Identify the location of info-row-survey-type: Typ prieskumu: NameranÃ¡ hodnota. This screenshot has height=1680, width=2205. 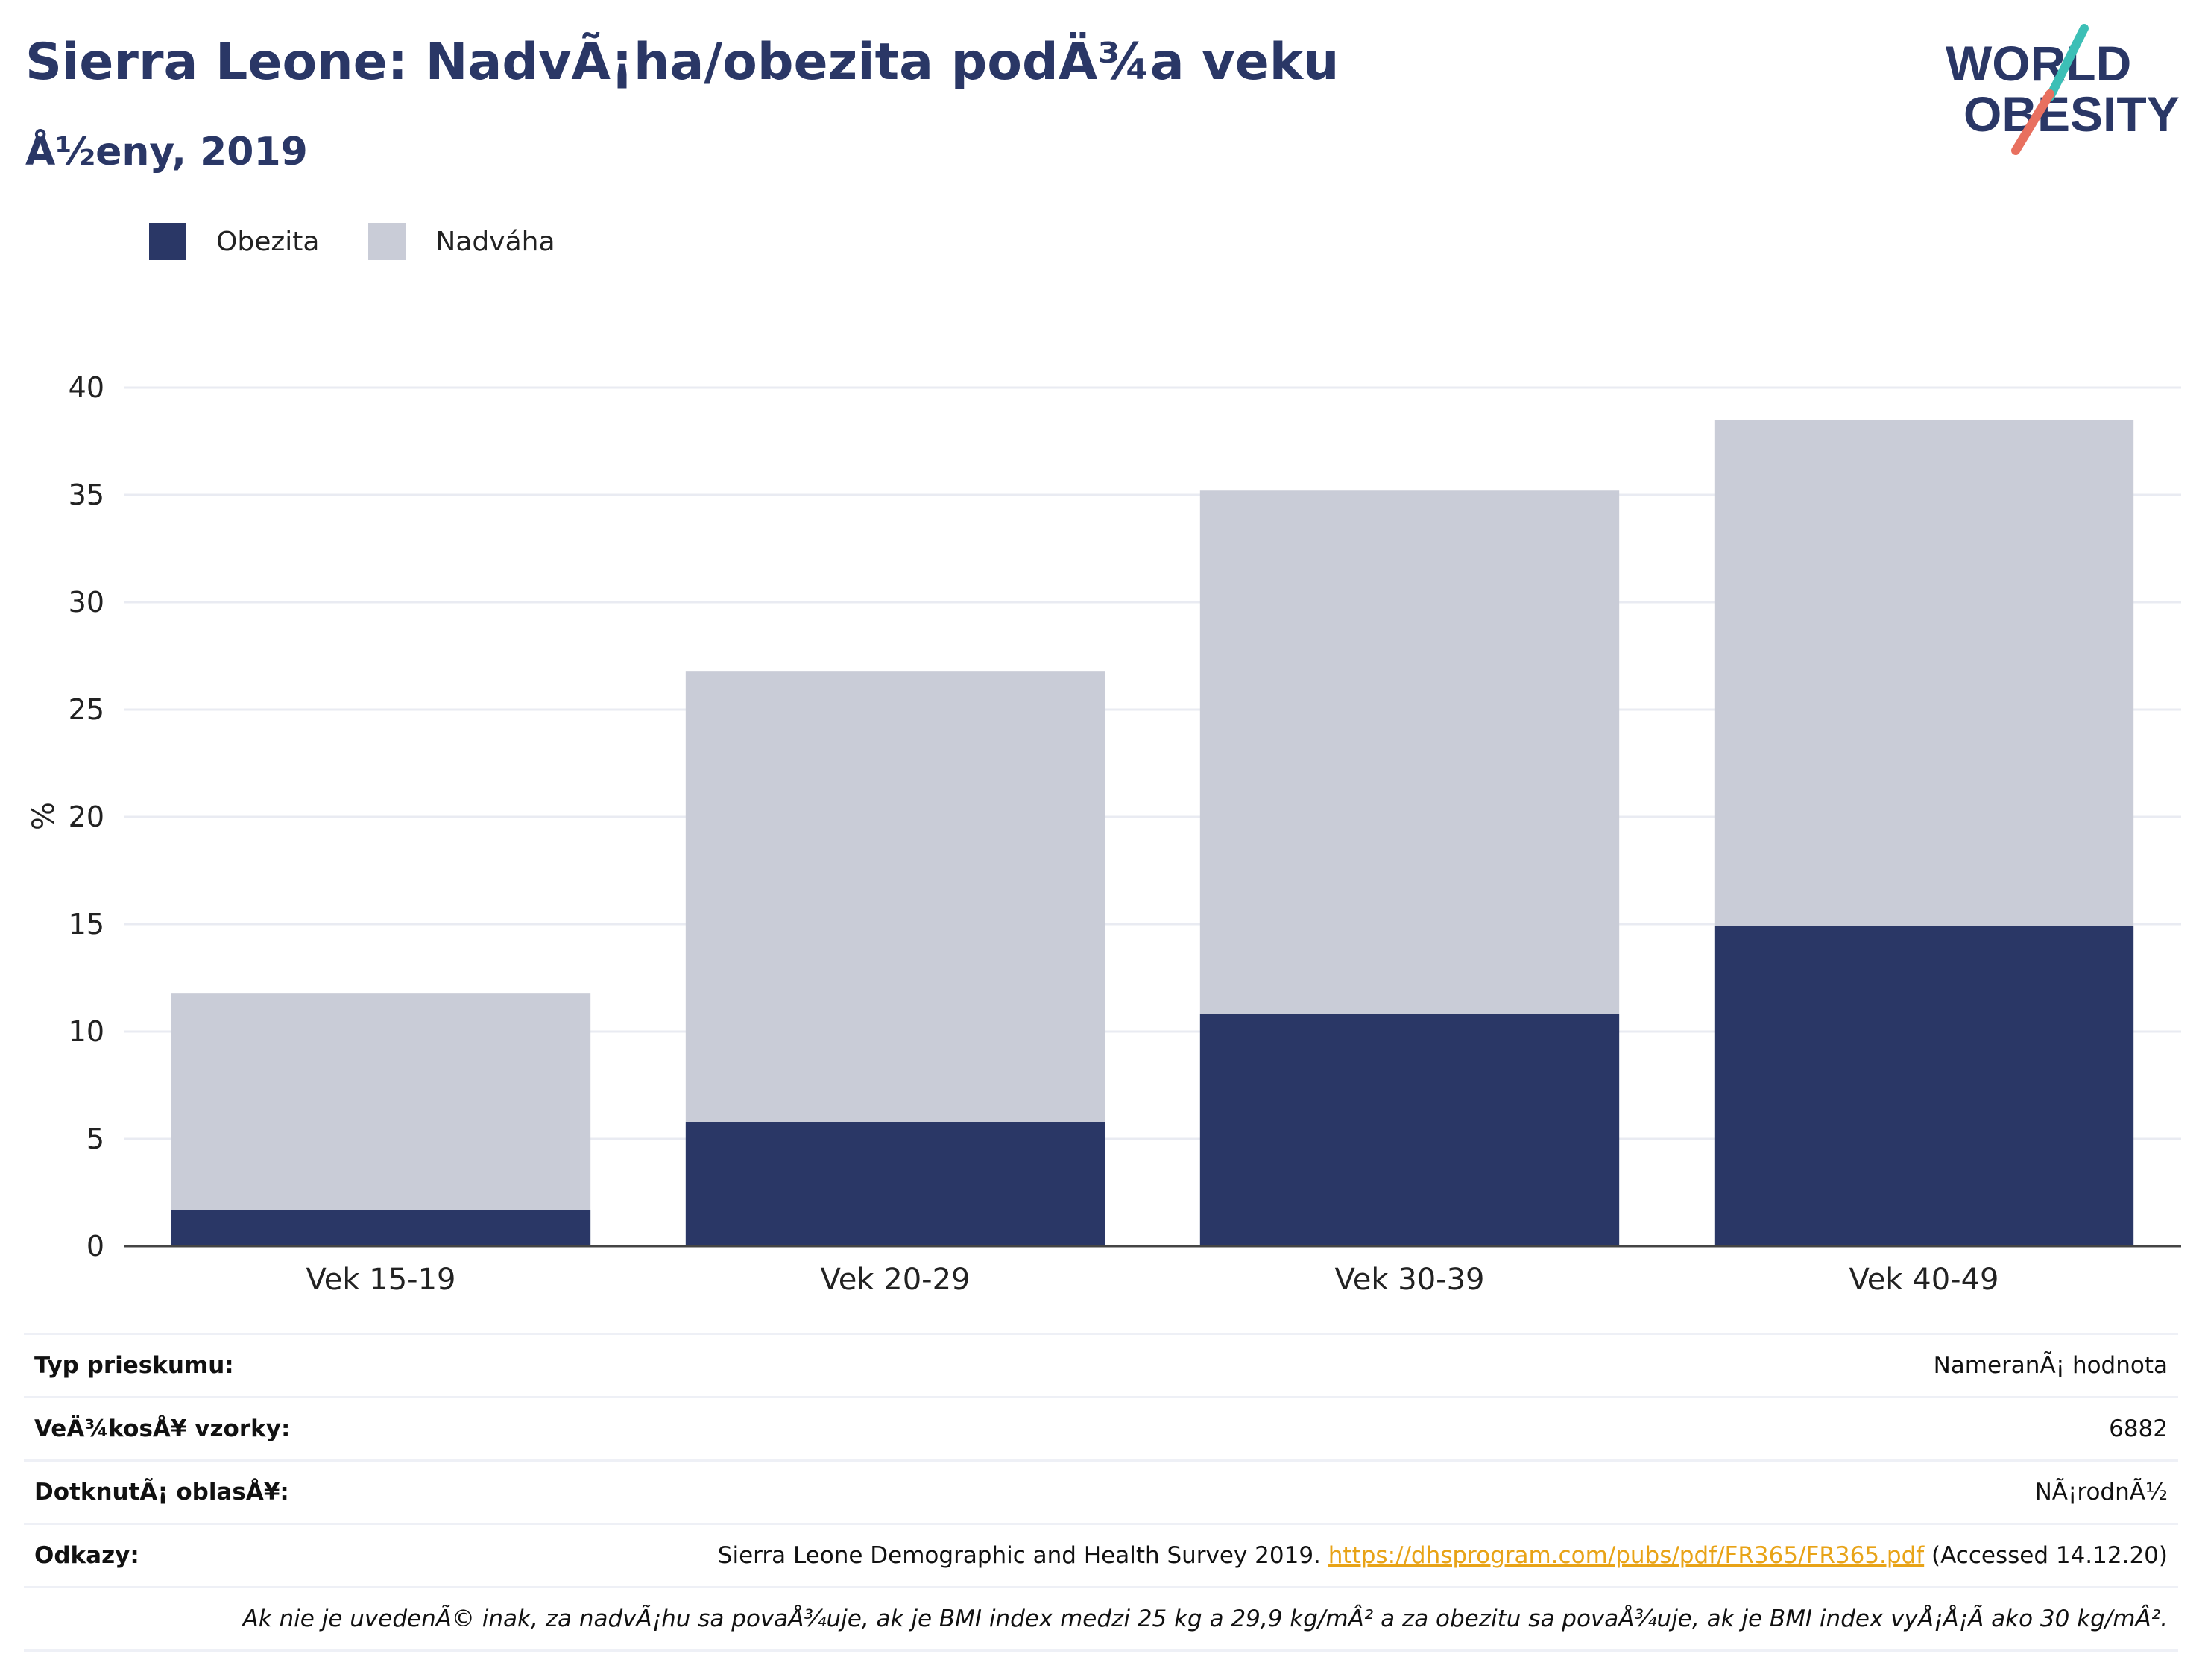
(1101, 1364).